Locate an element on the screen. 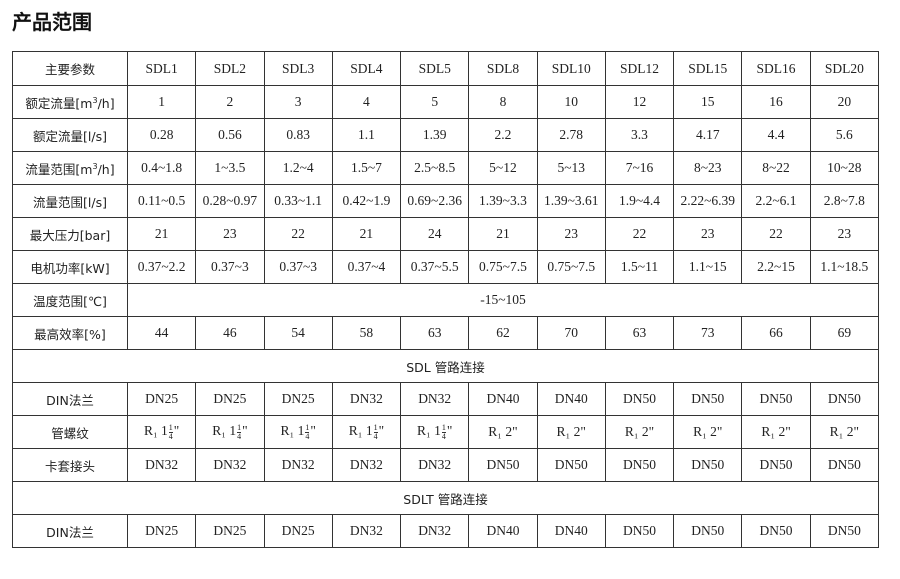 This screenshot has height=579, width=900. table-row: 温度范围[℃] -15~105 is located at coordinates (445, 300).